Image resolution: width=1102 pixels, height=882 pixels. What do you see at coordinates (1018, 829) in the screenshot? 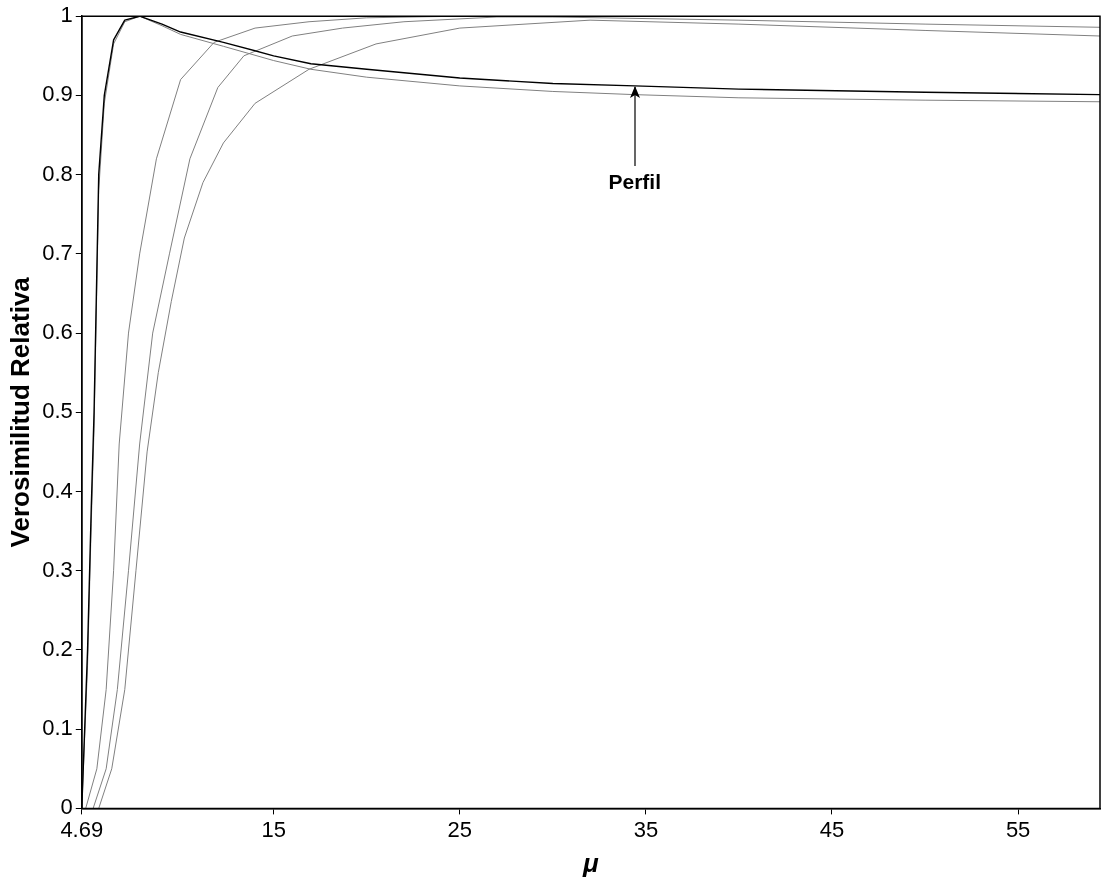
I see `x-tick-label: 55` at bounding box center [1018, 829].